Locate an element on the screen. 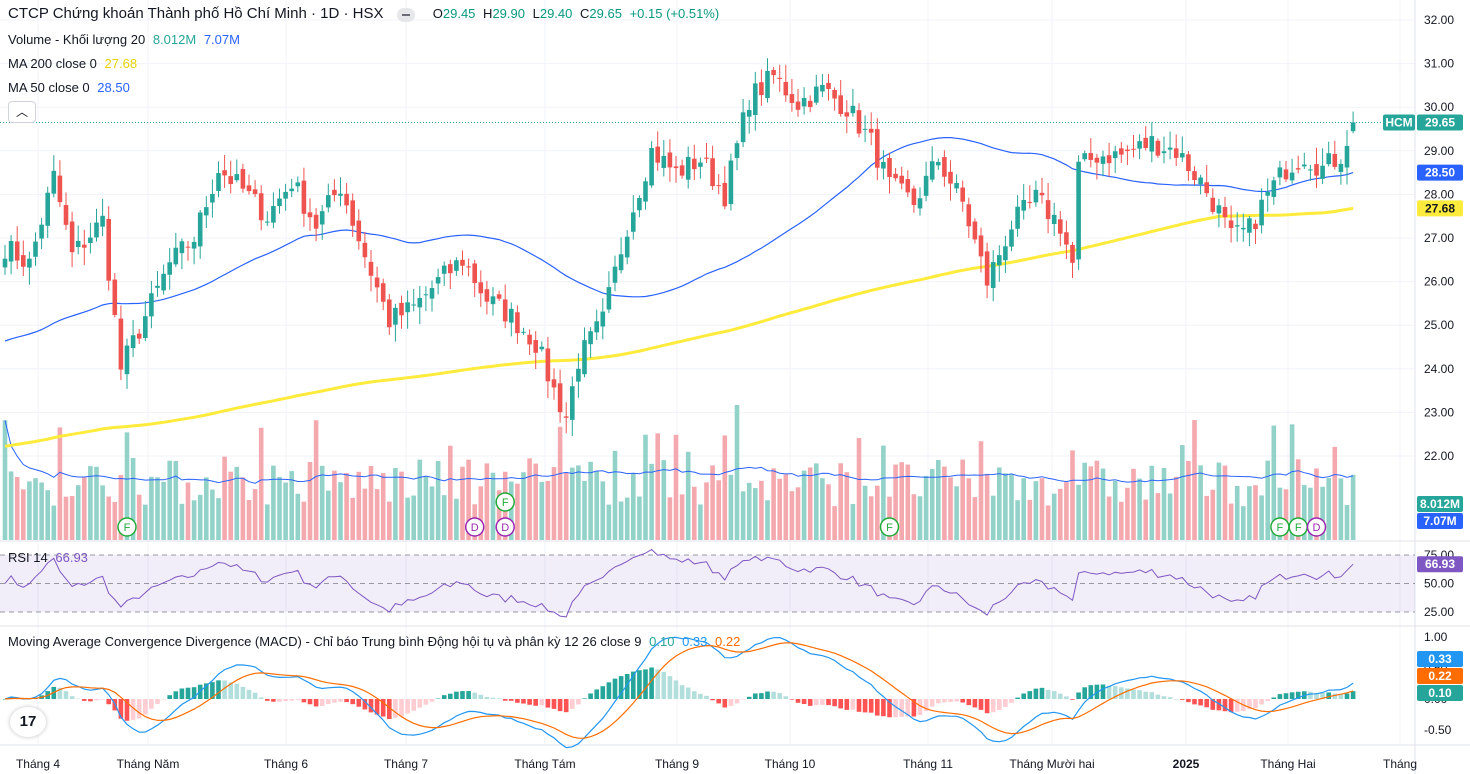 This screenshot has width=1470, height=774. time-tick-label: Tháng is located at coordinates (1400, 764).